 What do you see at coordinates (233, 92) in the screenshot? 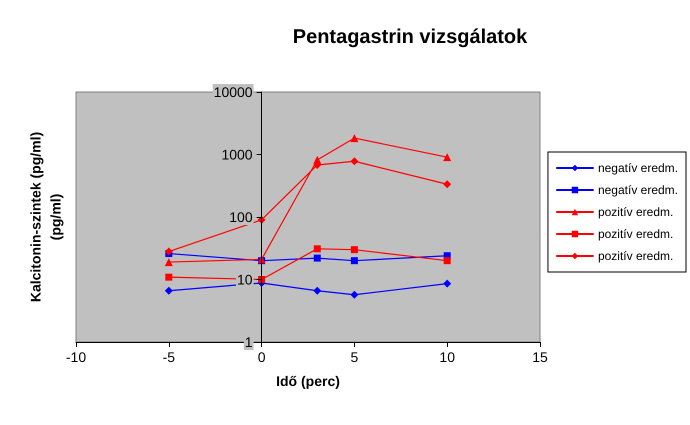
I see `y-tick-label: 10000` at bounding box center [233, 92].